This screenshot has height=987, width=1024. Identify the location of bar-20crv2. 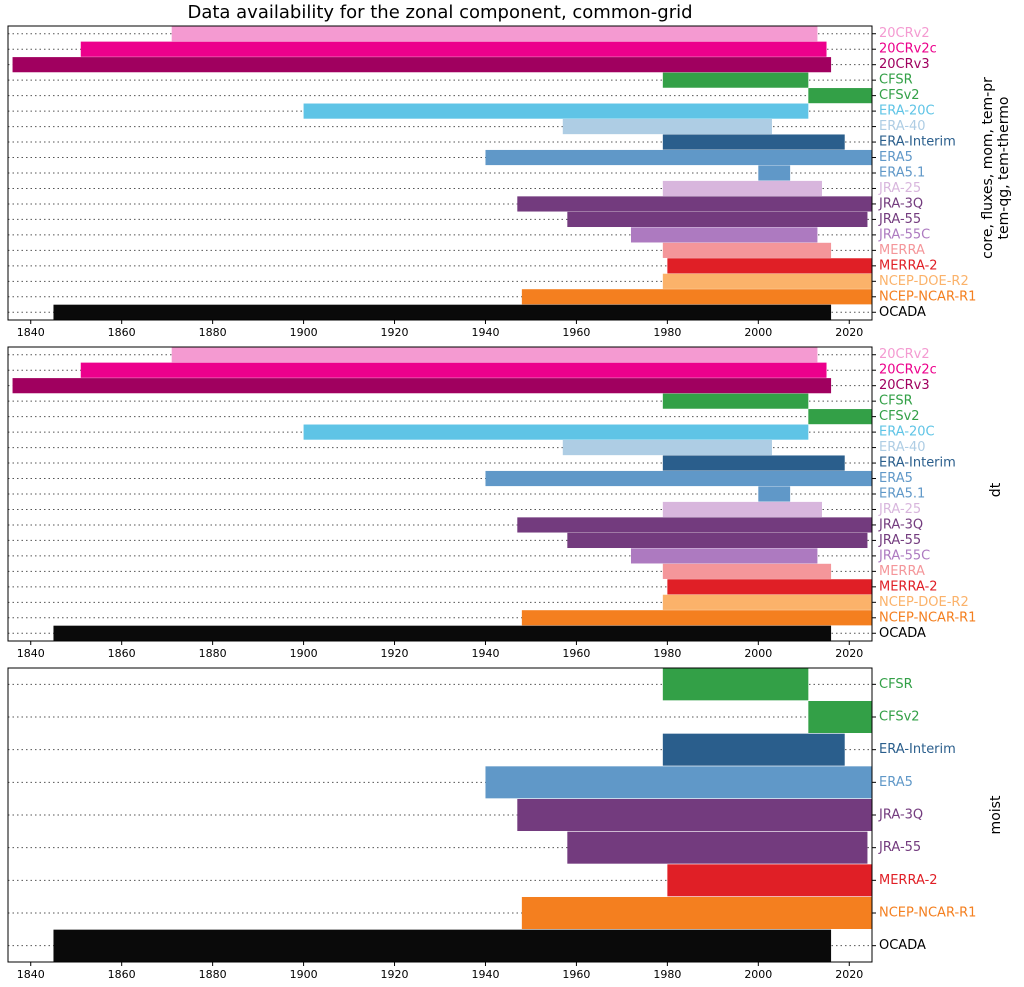
(494, 355).